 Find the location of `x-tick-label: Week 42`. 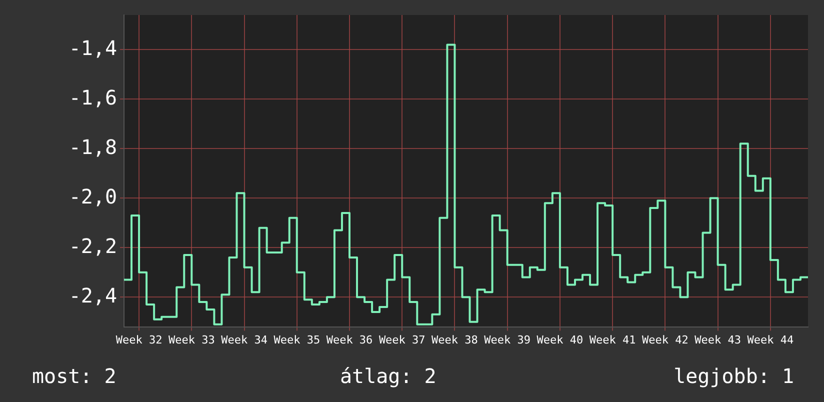

x-tick-label: Week 42 is located at coordinates (665, 339).